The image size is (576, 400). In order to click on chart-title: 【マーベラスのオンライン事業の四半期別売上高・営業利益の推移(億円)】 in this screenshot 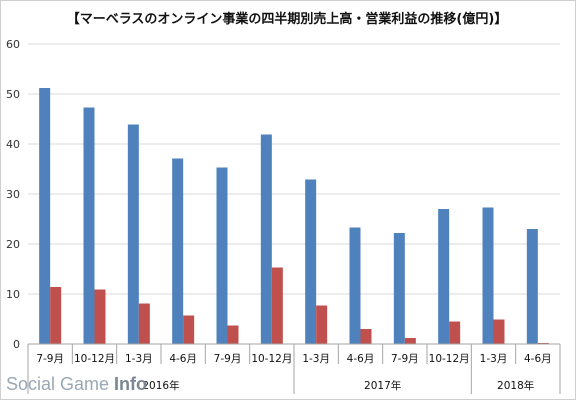, I will do `click(287, 19)`.